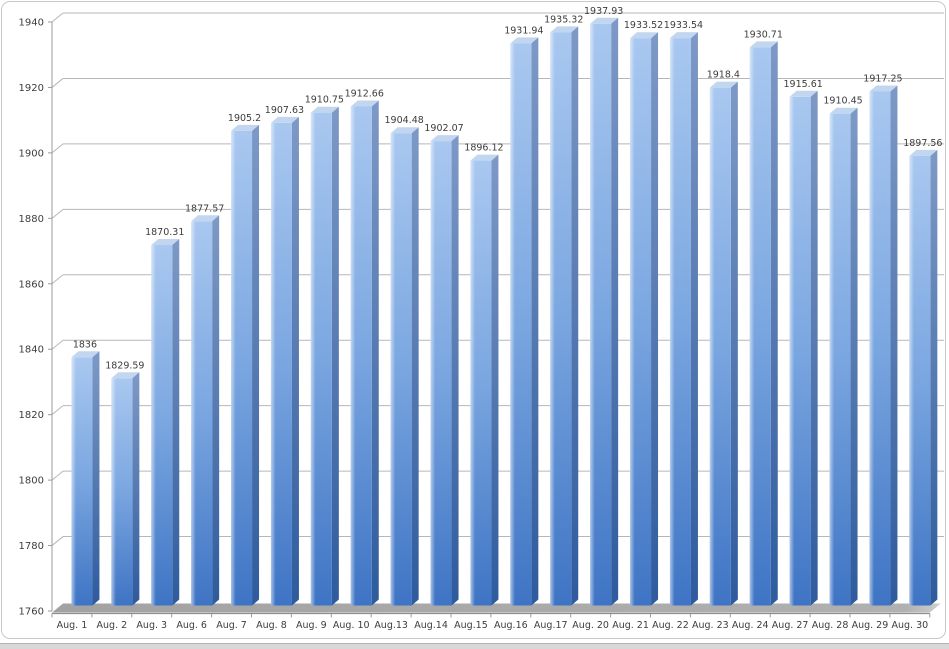  Describe the element at coordinates (803, 84) in the screenshot. I see `bar-value-label: 1915.61` at that location.